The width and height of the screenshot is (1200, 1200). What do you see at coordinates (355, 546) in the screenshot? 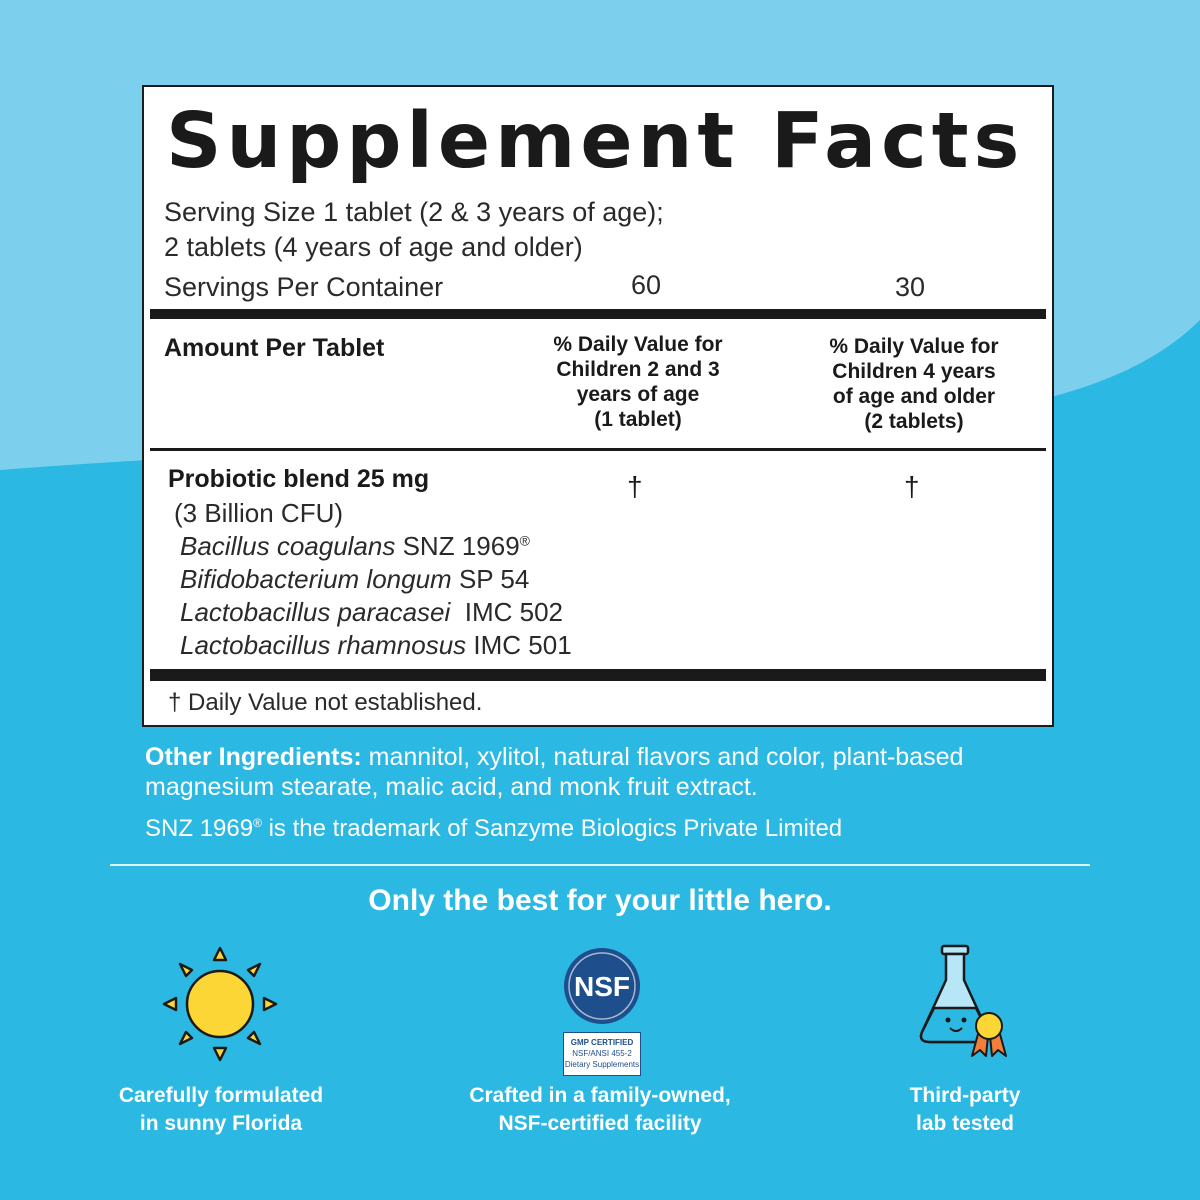
I see `strain-1: Bacillus coagulans SNZ 1969®` at bounding box center [355, 546].